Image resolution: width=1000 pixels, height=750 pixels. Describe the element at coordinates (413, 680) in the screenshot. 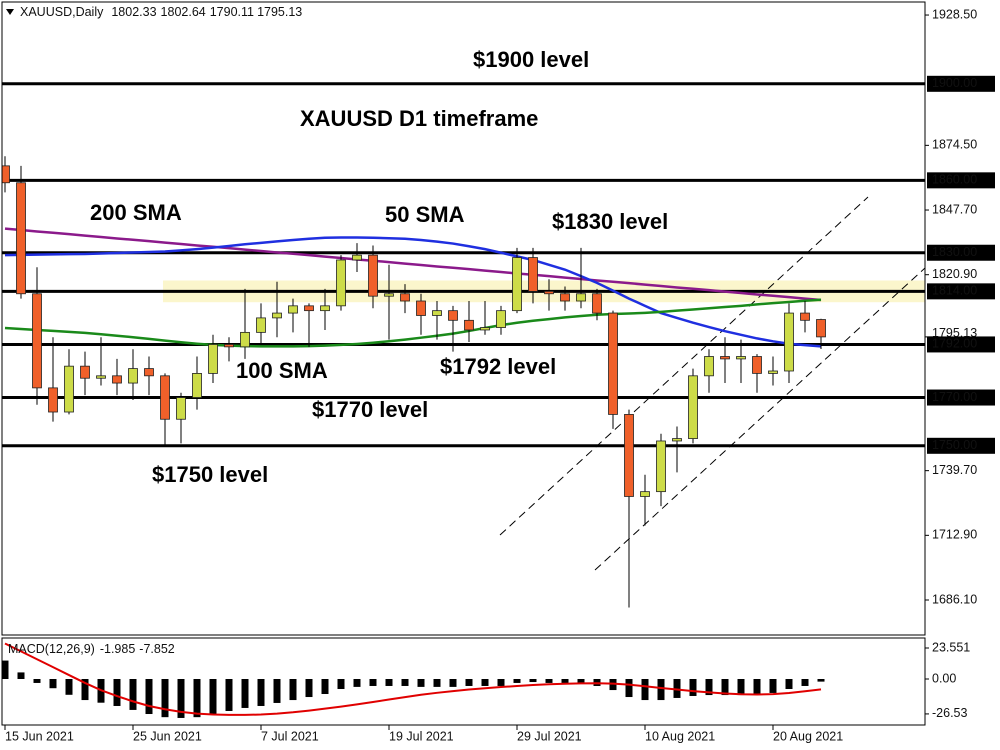

I see `macd-panel` at that location.